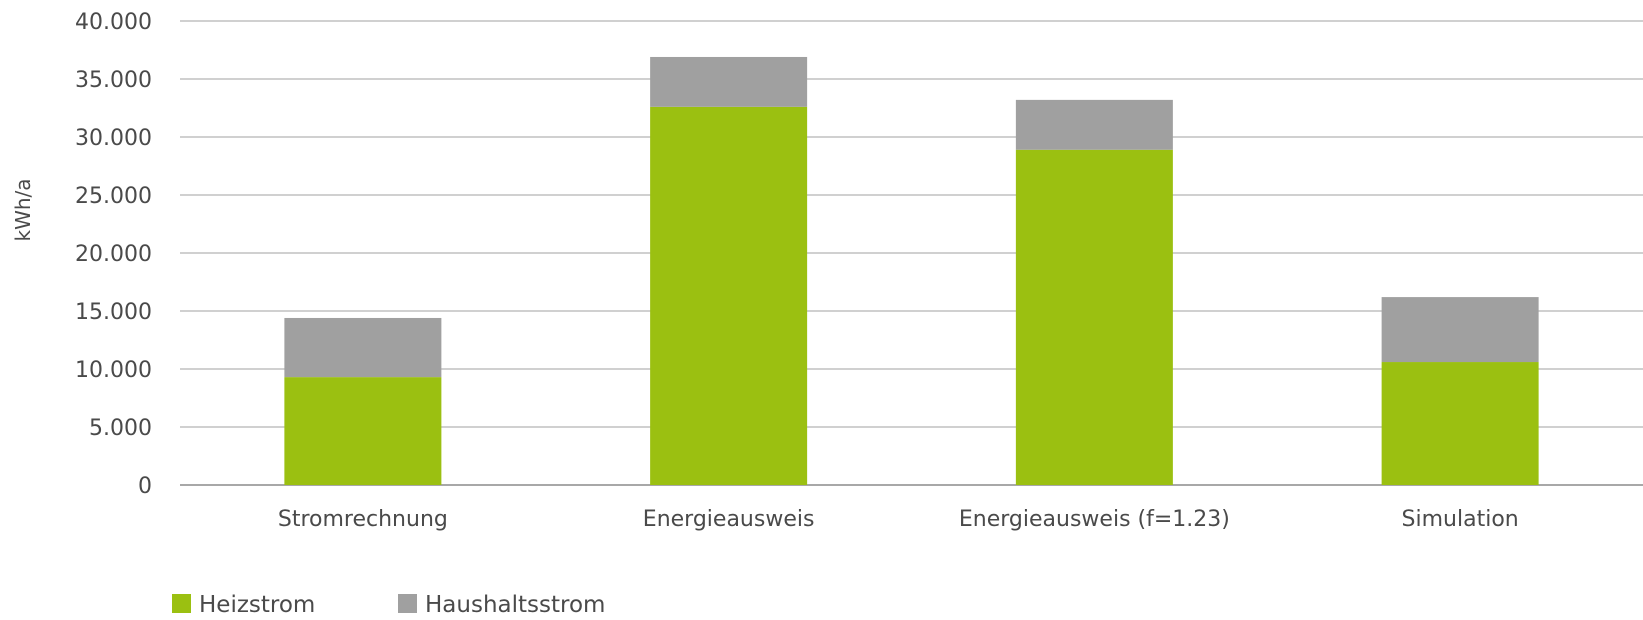 This screenshot has height=620, width=1643. What do you see at coordinates (120, 428) in the screenshot?
I see `y-tick-label: 5.000` at bounding box center [120, 428].